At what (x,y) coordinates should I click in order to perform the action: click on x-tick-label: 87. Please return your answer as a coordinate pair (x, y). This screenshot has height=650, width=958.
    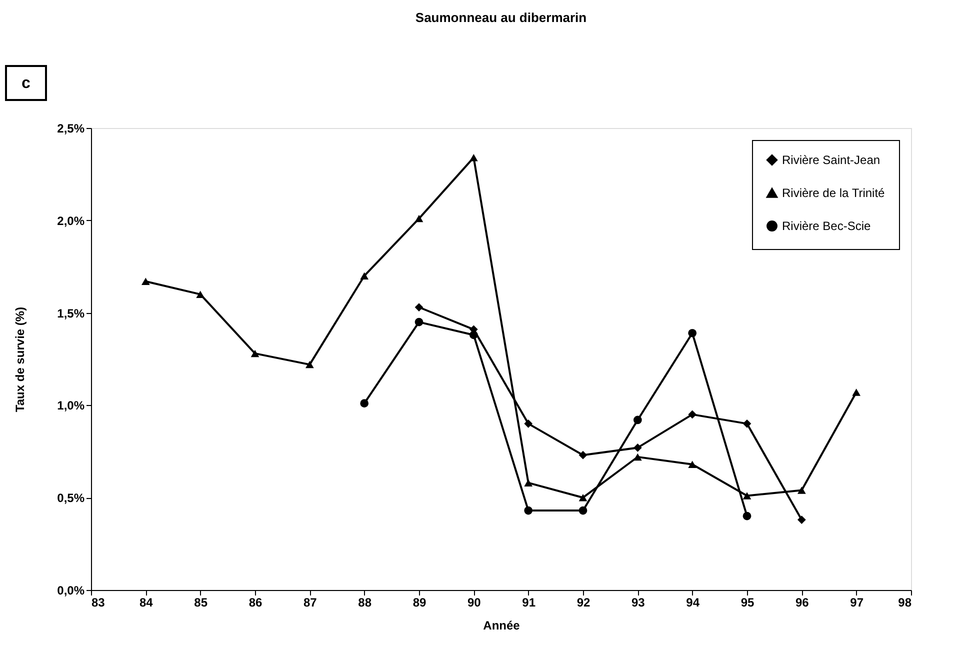
    Looking at the image, I should click on (310, 603).